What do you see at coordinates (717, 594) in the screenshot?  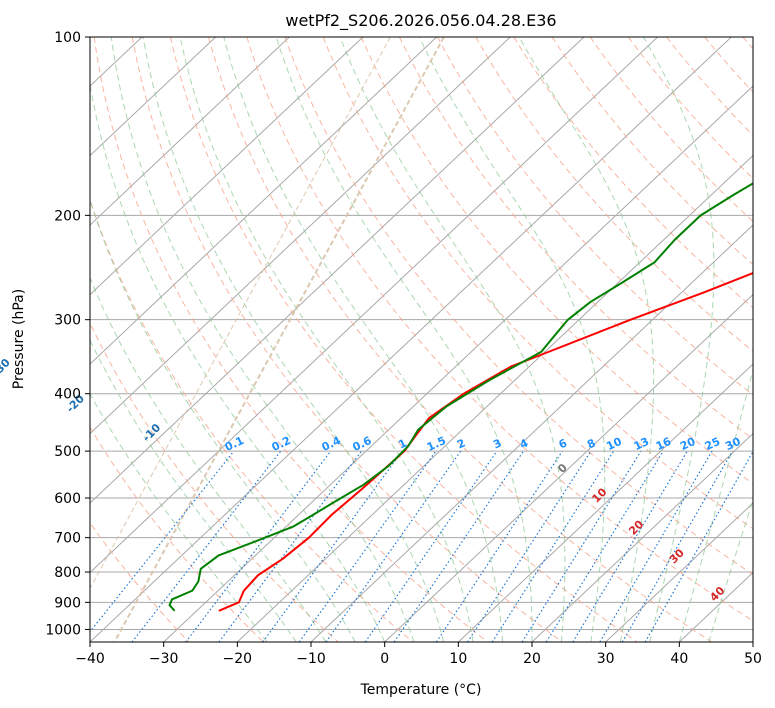 I see `moist-adiabat-label: 40` at bounding box center [717, 594].